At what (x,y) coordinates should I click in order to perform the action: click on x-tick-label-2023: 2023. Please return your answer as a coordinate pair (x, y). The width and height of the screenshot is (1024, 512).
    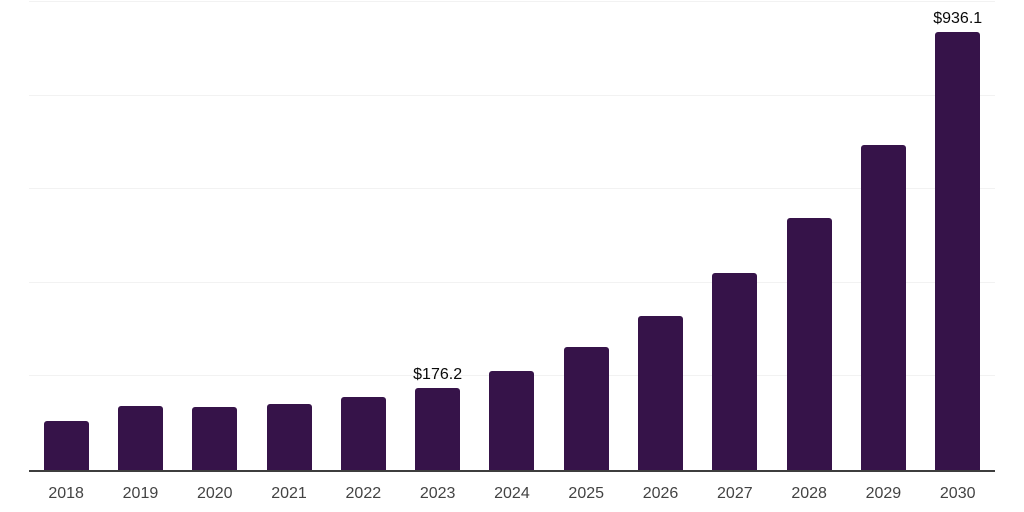
    Looking at the image, I should click on (437, 493).